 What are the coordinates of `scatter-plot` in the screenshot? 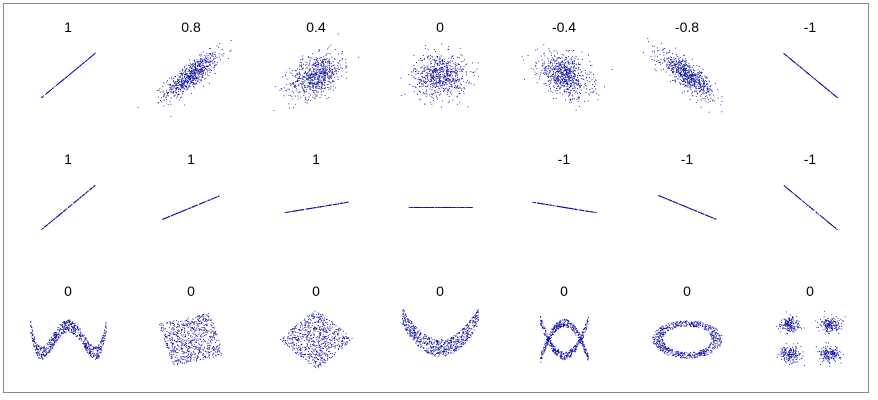 It's located at (439, 75).